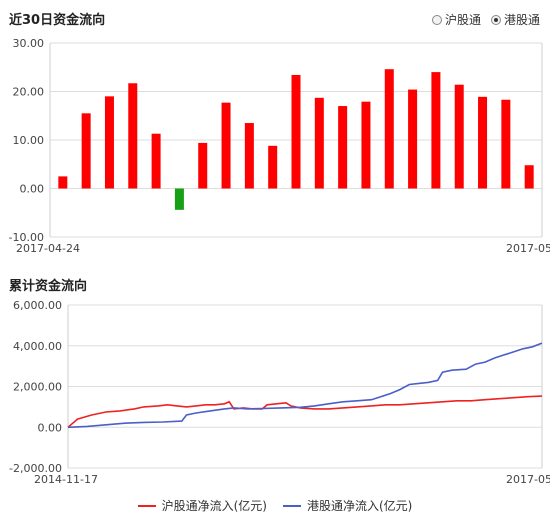 This screenshot has height=523, width=550. I want to click on line-chart-ytick-label: -2,000.00, so click(35, 468).